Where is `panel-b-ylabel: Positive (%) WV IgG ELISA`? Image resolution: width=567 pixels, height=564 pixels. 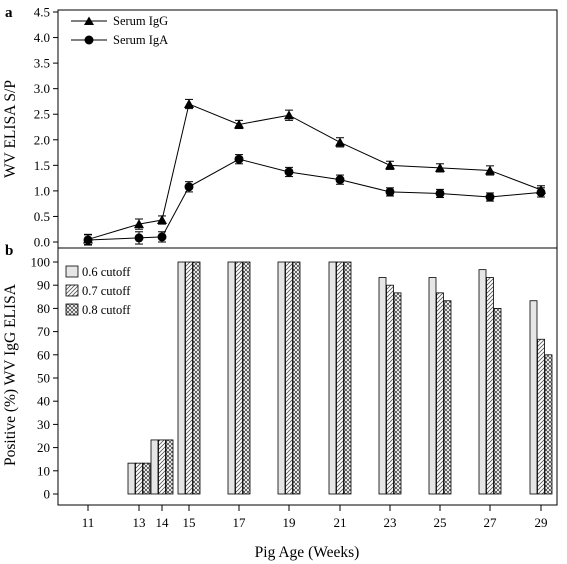 panel-b-ylabel: Positive (%) WV IgG ELISA is located at coordinates (10, 374).